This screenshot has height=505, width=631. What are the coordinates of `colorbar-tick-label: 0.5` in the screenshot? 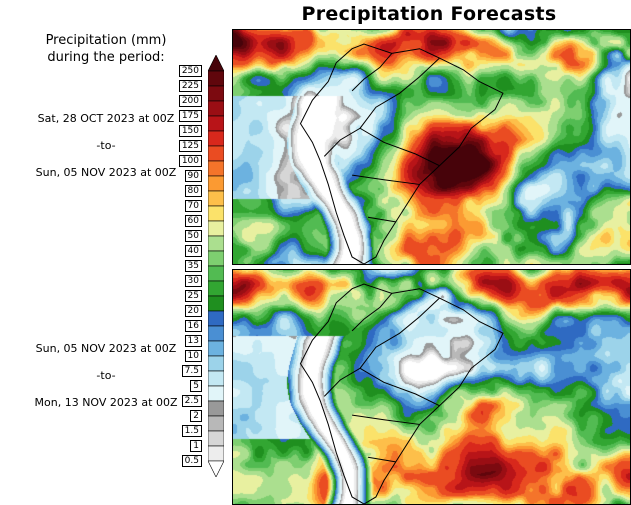 It's located at (191, 461).